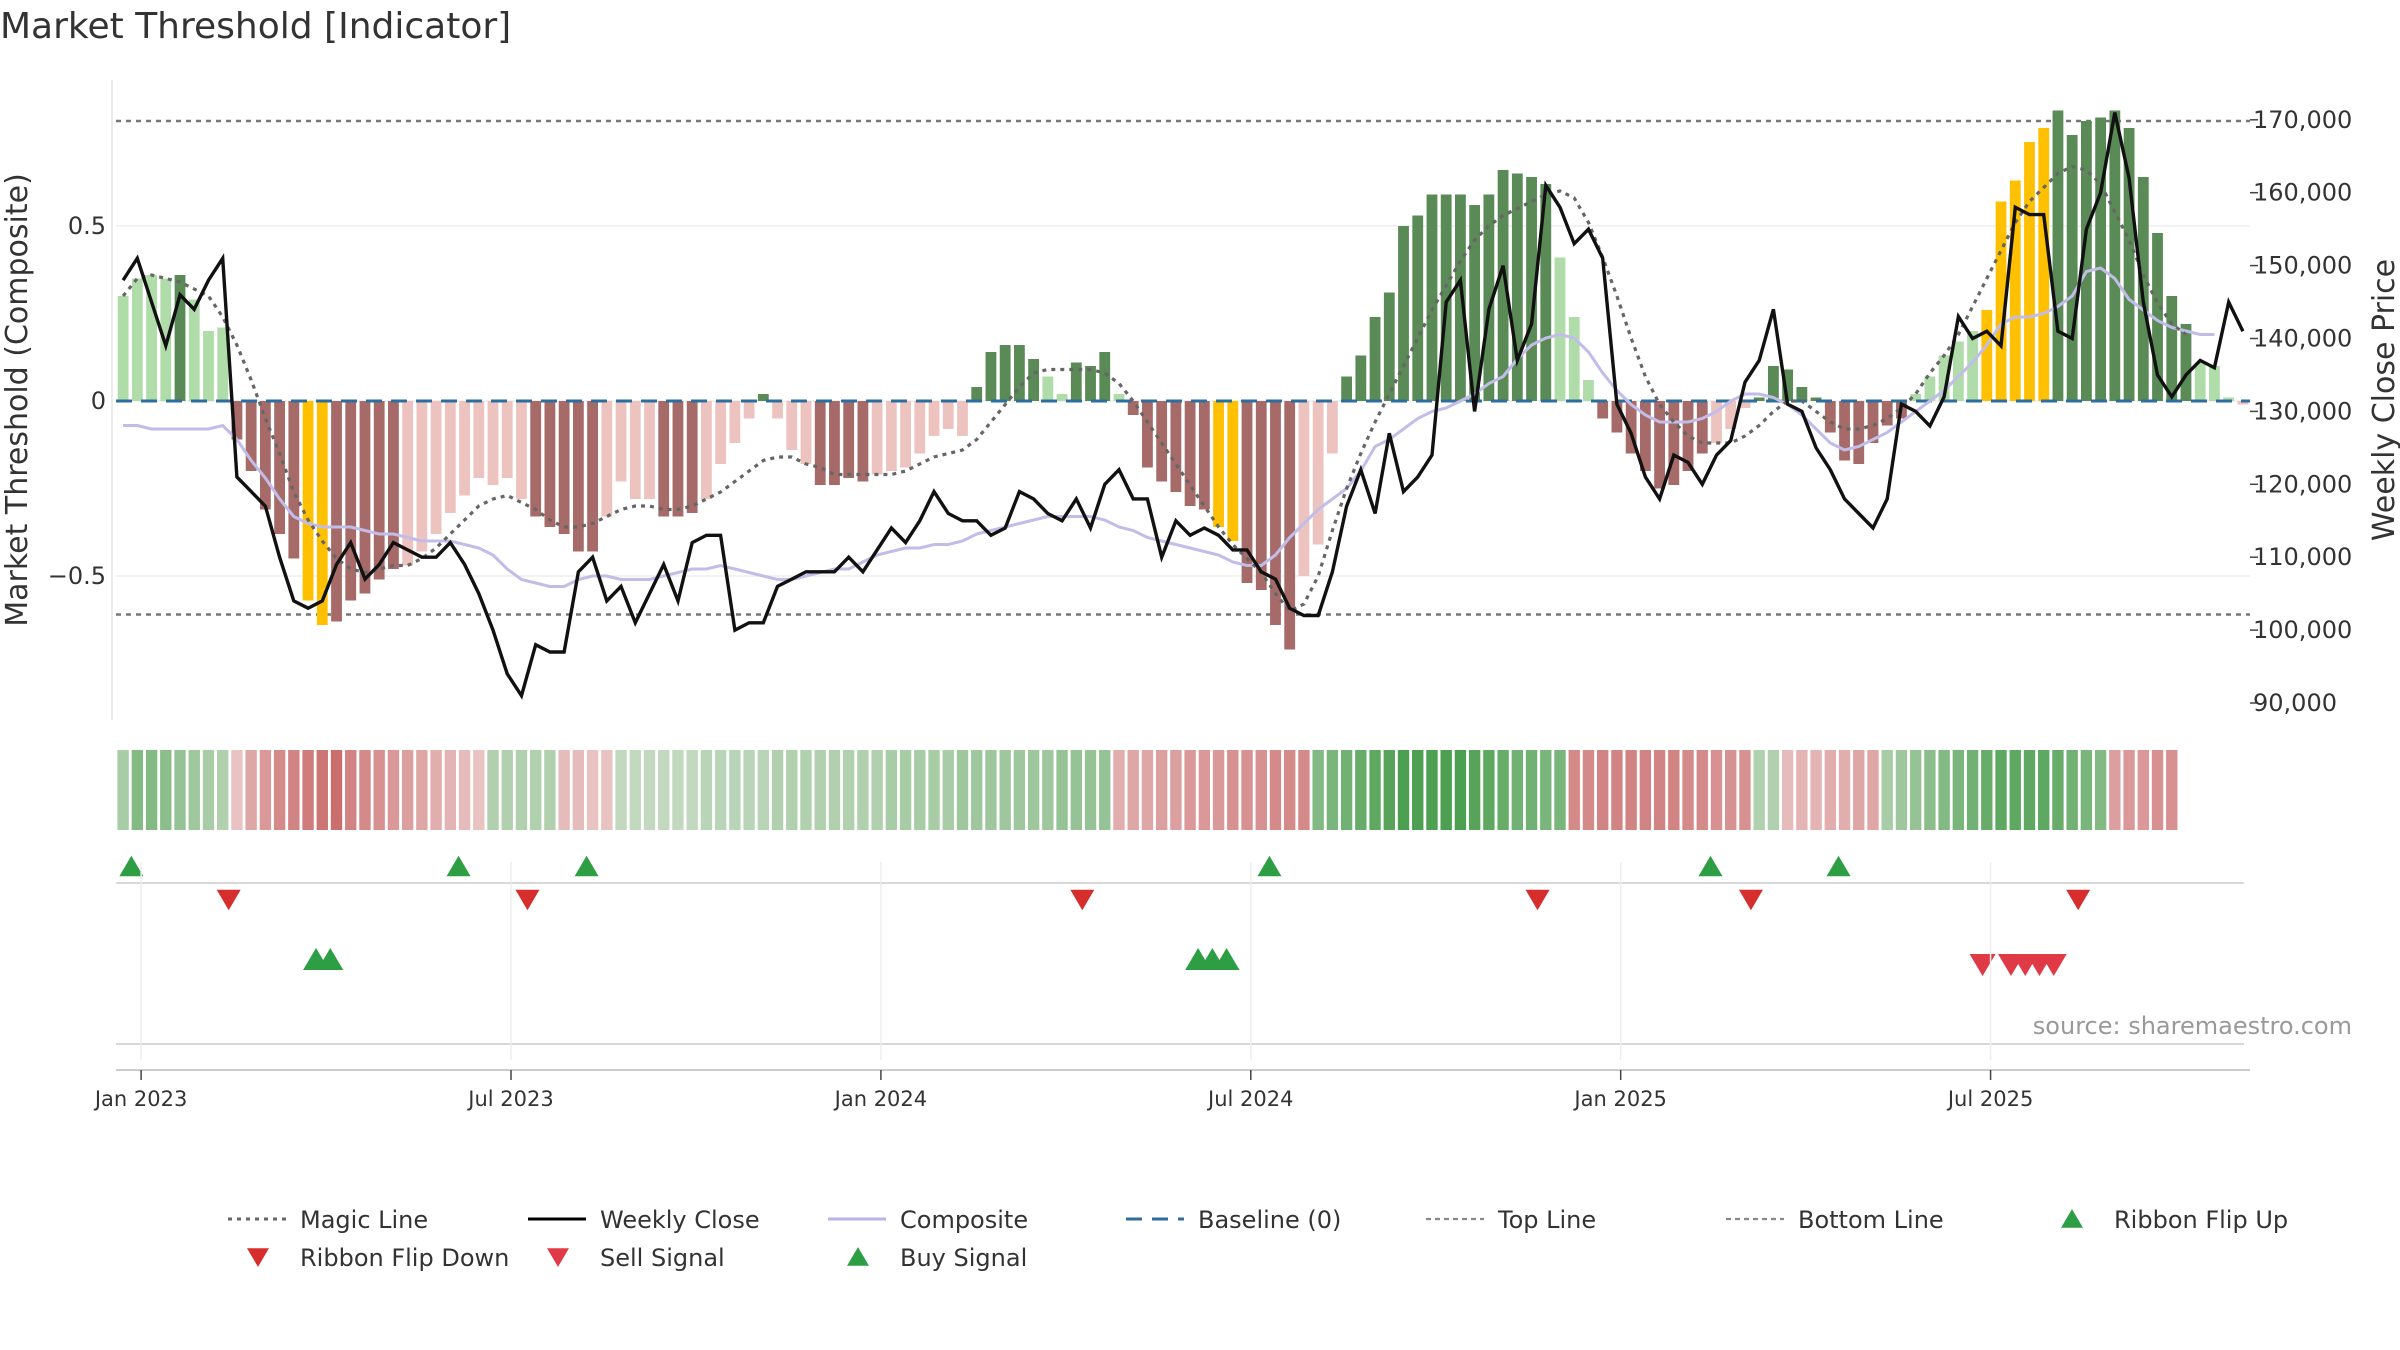 This screenshot has width=2400, height=1350. Describe the element at coordinates (2302, 484) in the screenshot. I see `y-right-tick-label: 120,000` at that location.